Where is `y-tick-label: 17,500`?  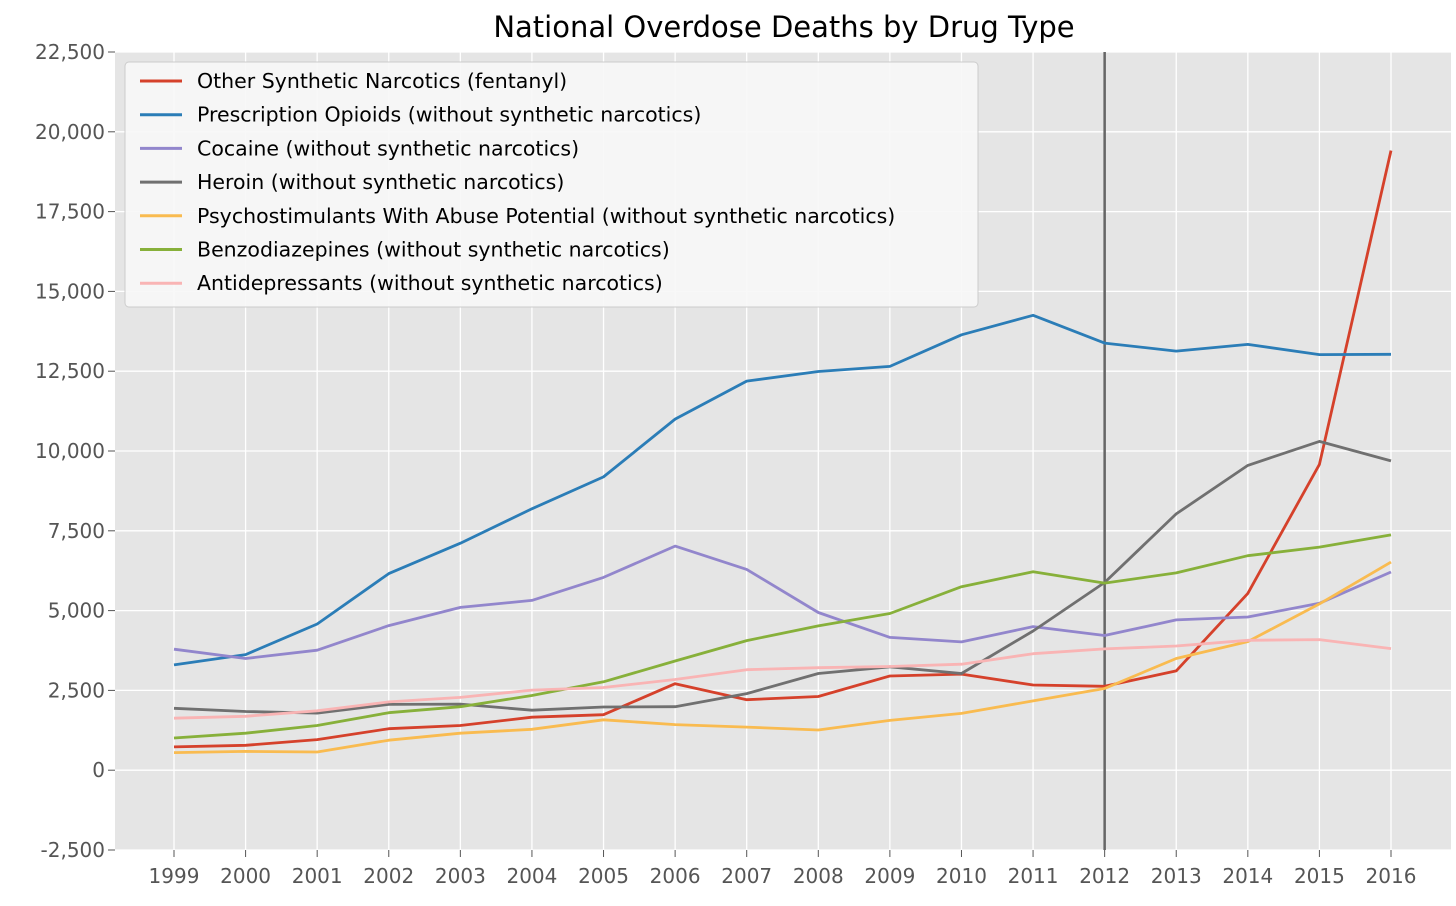 y-tick-label: 17,500 is located at coordinates (70, 212).